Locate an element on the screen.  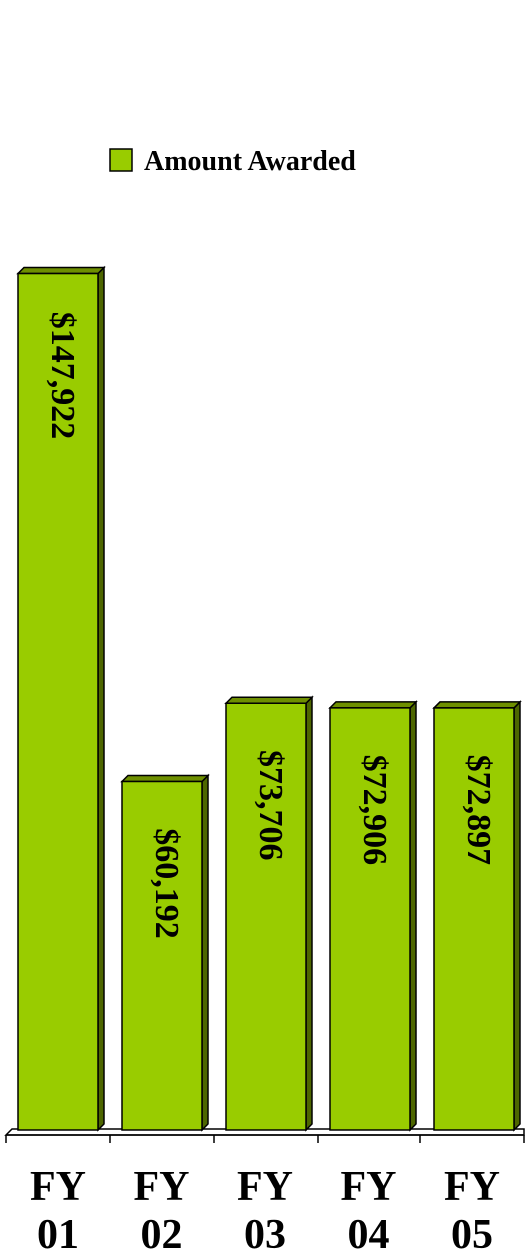
legend-swatch is located at coordinates (121, 160).